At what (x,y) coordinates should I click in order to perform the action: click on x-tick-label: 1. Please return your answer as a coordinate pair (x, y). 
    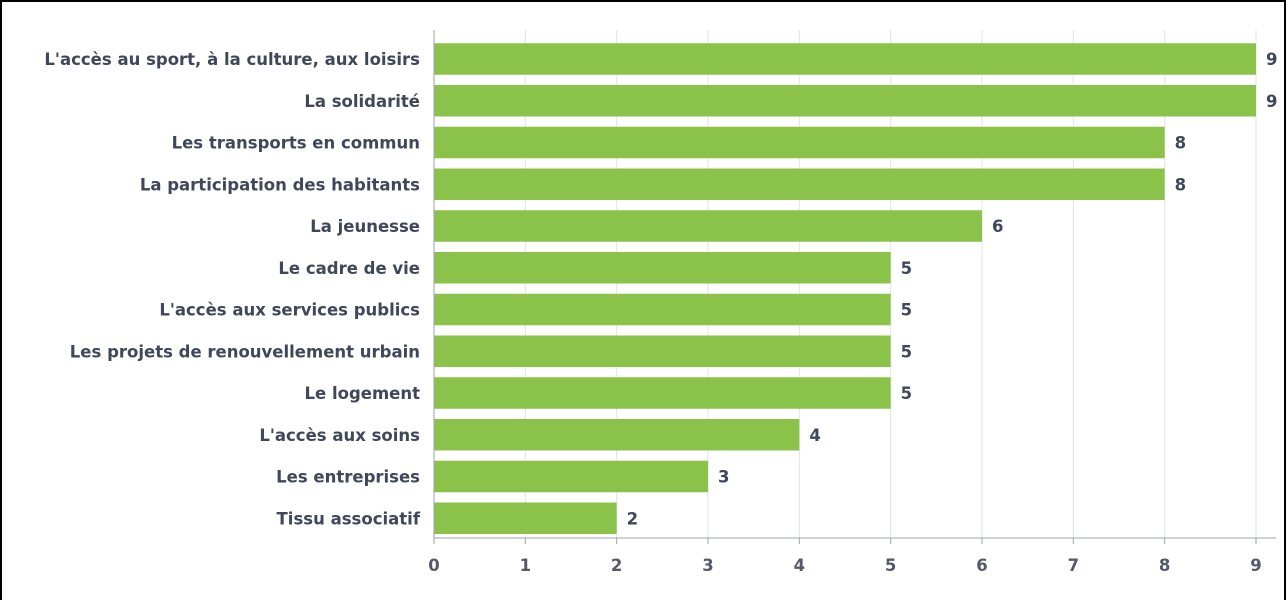
    Looking at the image, I should click on (525, 565).